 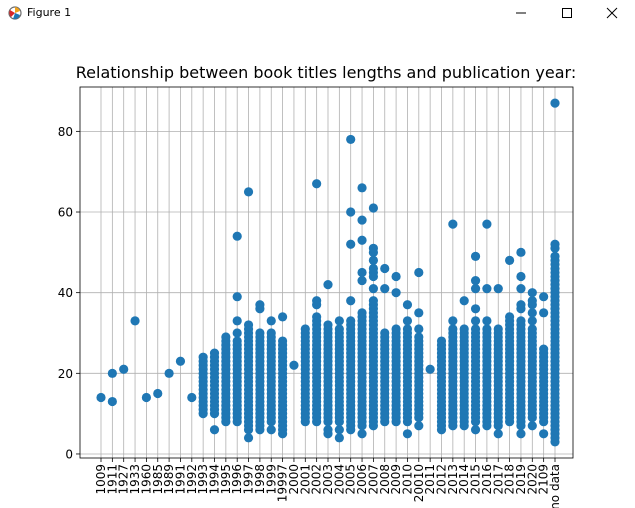 I want to click on y-tick-label: 40, so click(x=65, y=293).